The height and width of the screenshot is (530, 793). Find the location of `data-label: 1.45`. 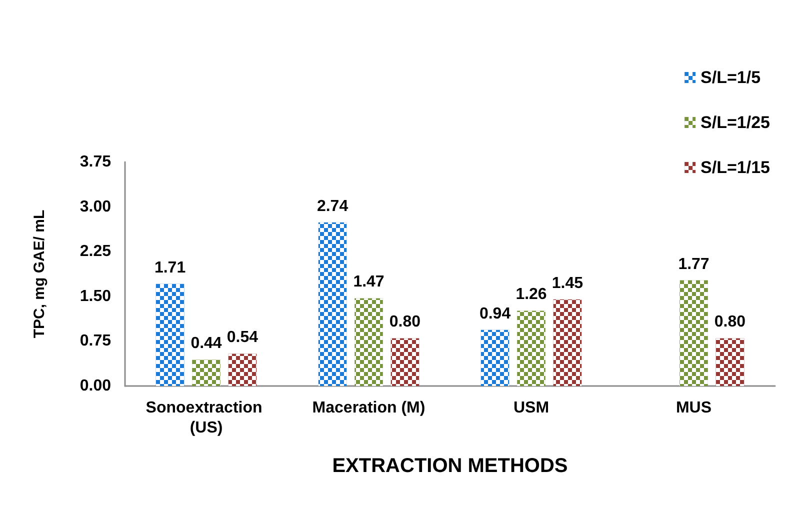

data-label: 1.45 is located at coordinates (568, 283).